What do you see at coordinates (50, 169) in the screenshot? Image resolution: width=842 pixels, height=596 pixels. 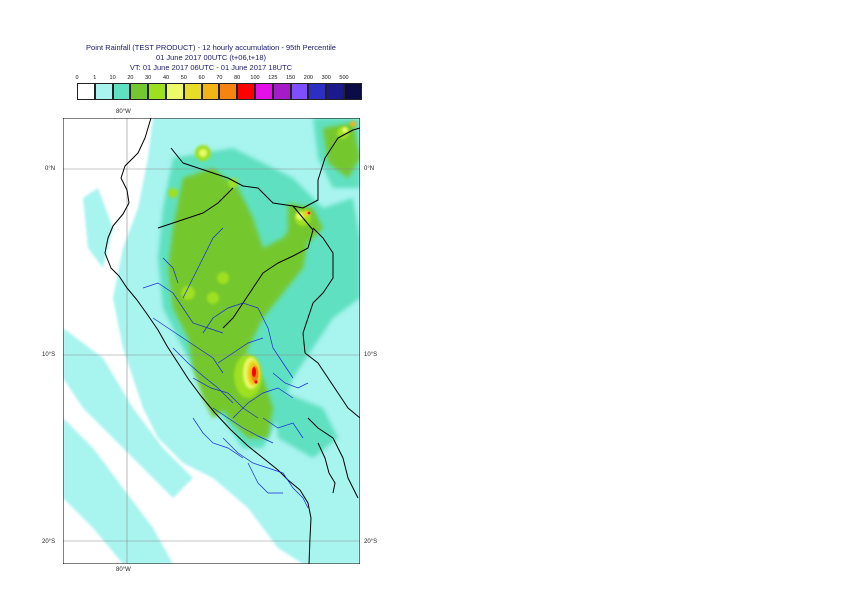 I see `left-latitude-label-0: 0°N` at bounding box center [50, 169].